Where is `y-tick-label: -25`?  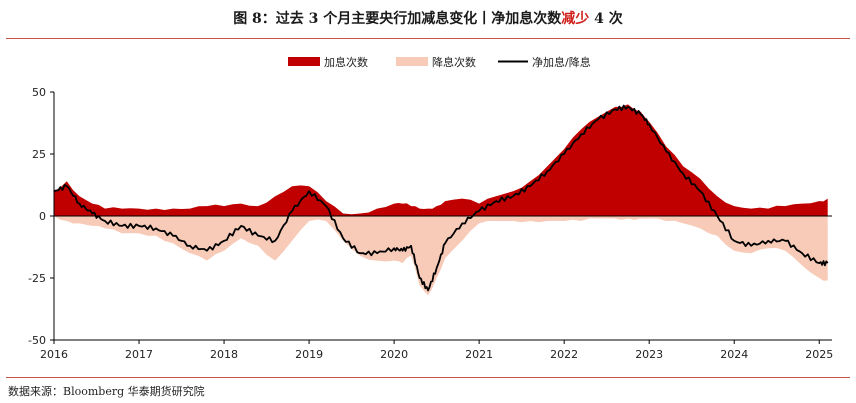
y-tick-label: -25 is located at coordinates (37, 278).